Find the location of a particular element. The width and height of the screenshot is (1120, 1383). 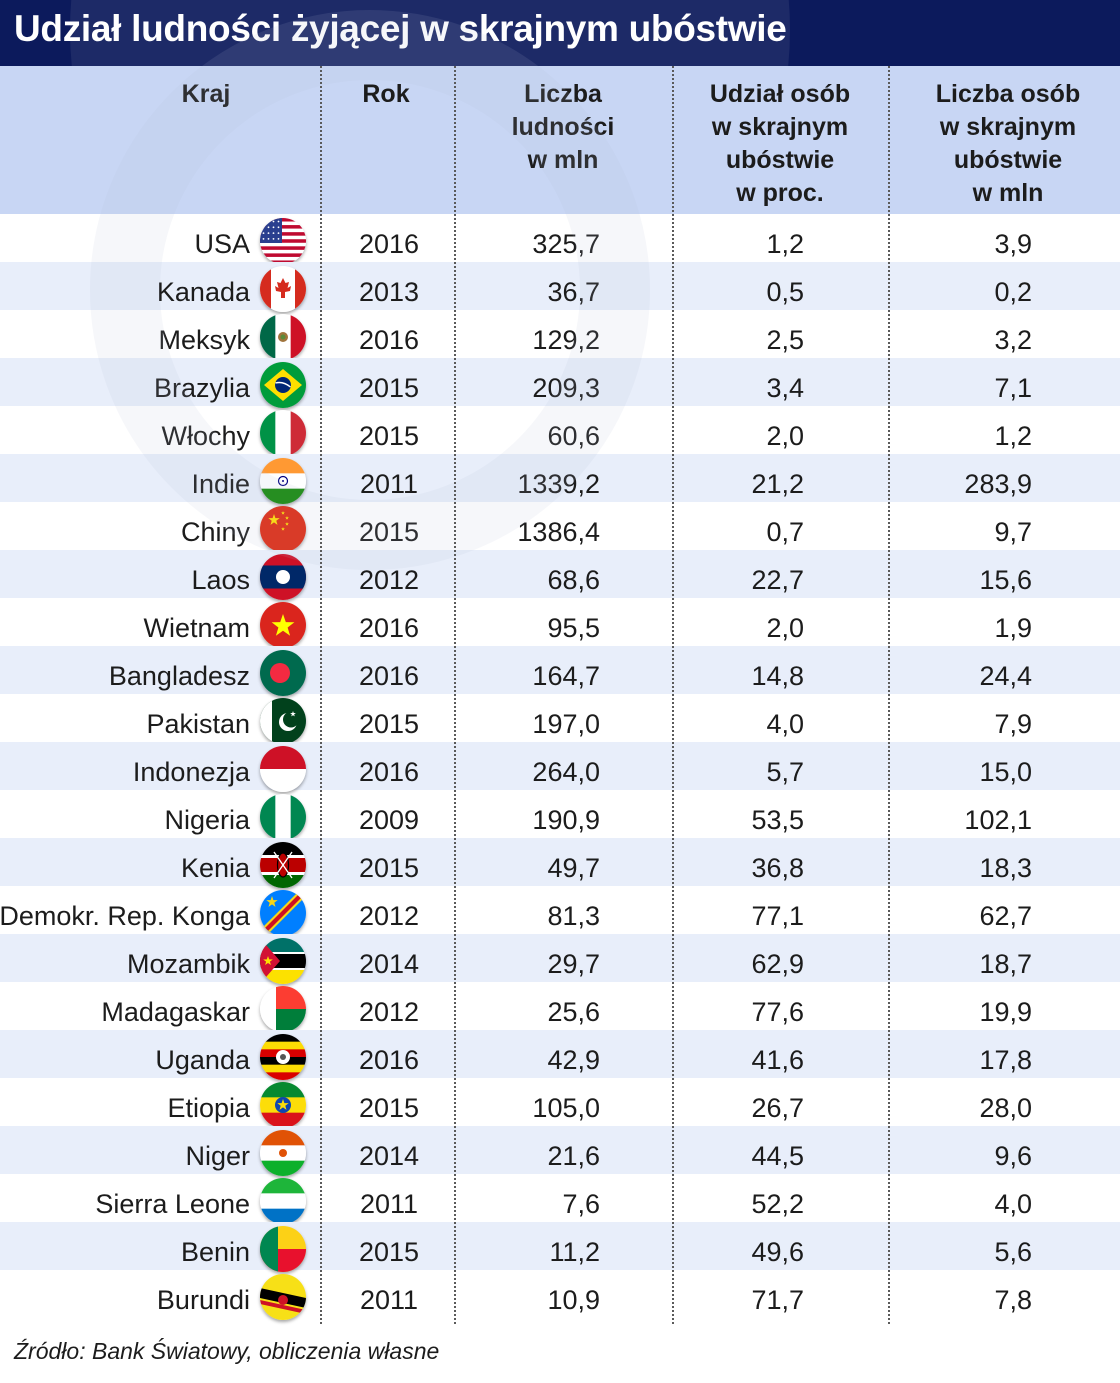

population-cell: 49,7 is located at coordinates (573, 868).